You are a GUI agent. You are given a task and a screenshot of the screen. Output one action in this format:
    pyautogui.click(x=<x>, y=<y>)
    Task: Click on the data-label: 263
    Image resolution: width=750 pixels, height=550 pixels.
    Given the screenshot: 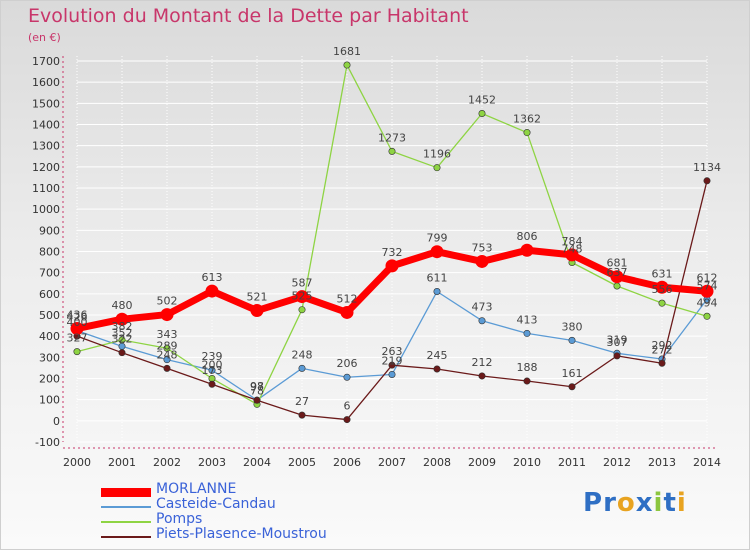 What is the action you would take?
    pyautogui.click(x=392, y=351)
    